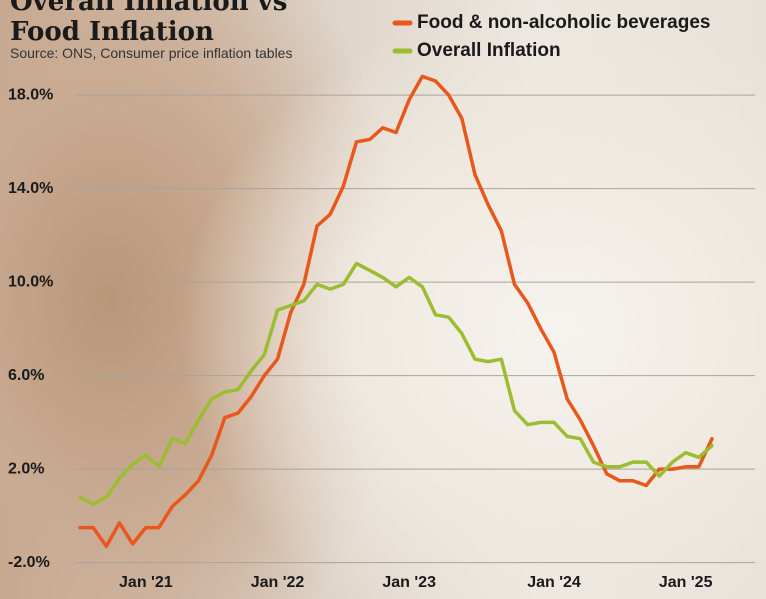 This screenshot has width=766, height=599. I want to click on x-tick-label: Jan '24, so click(554, 582).